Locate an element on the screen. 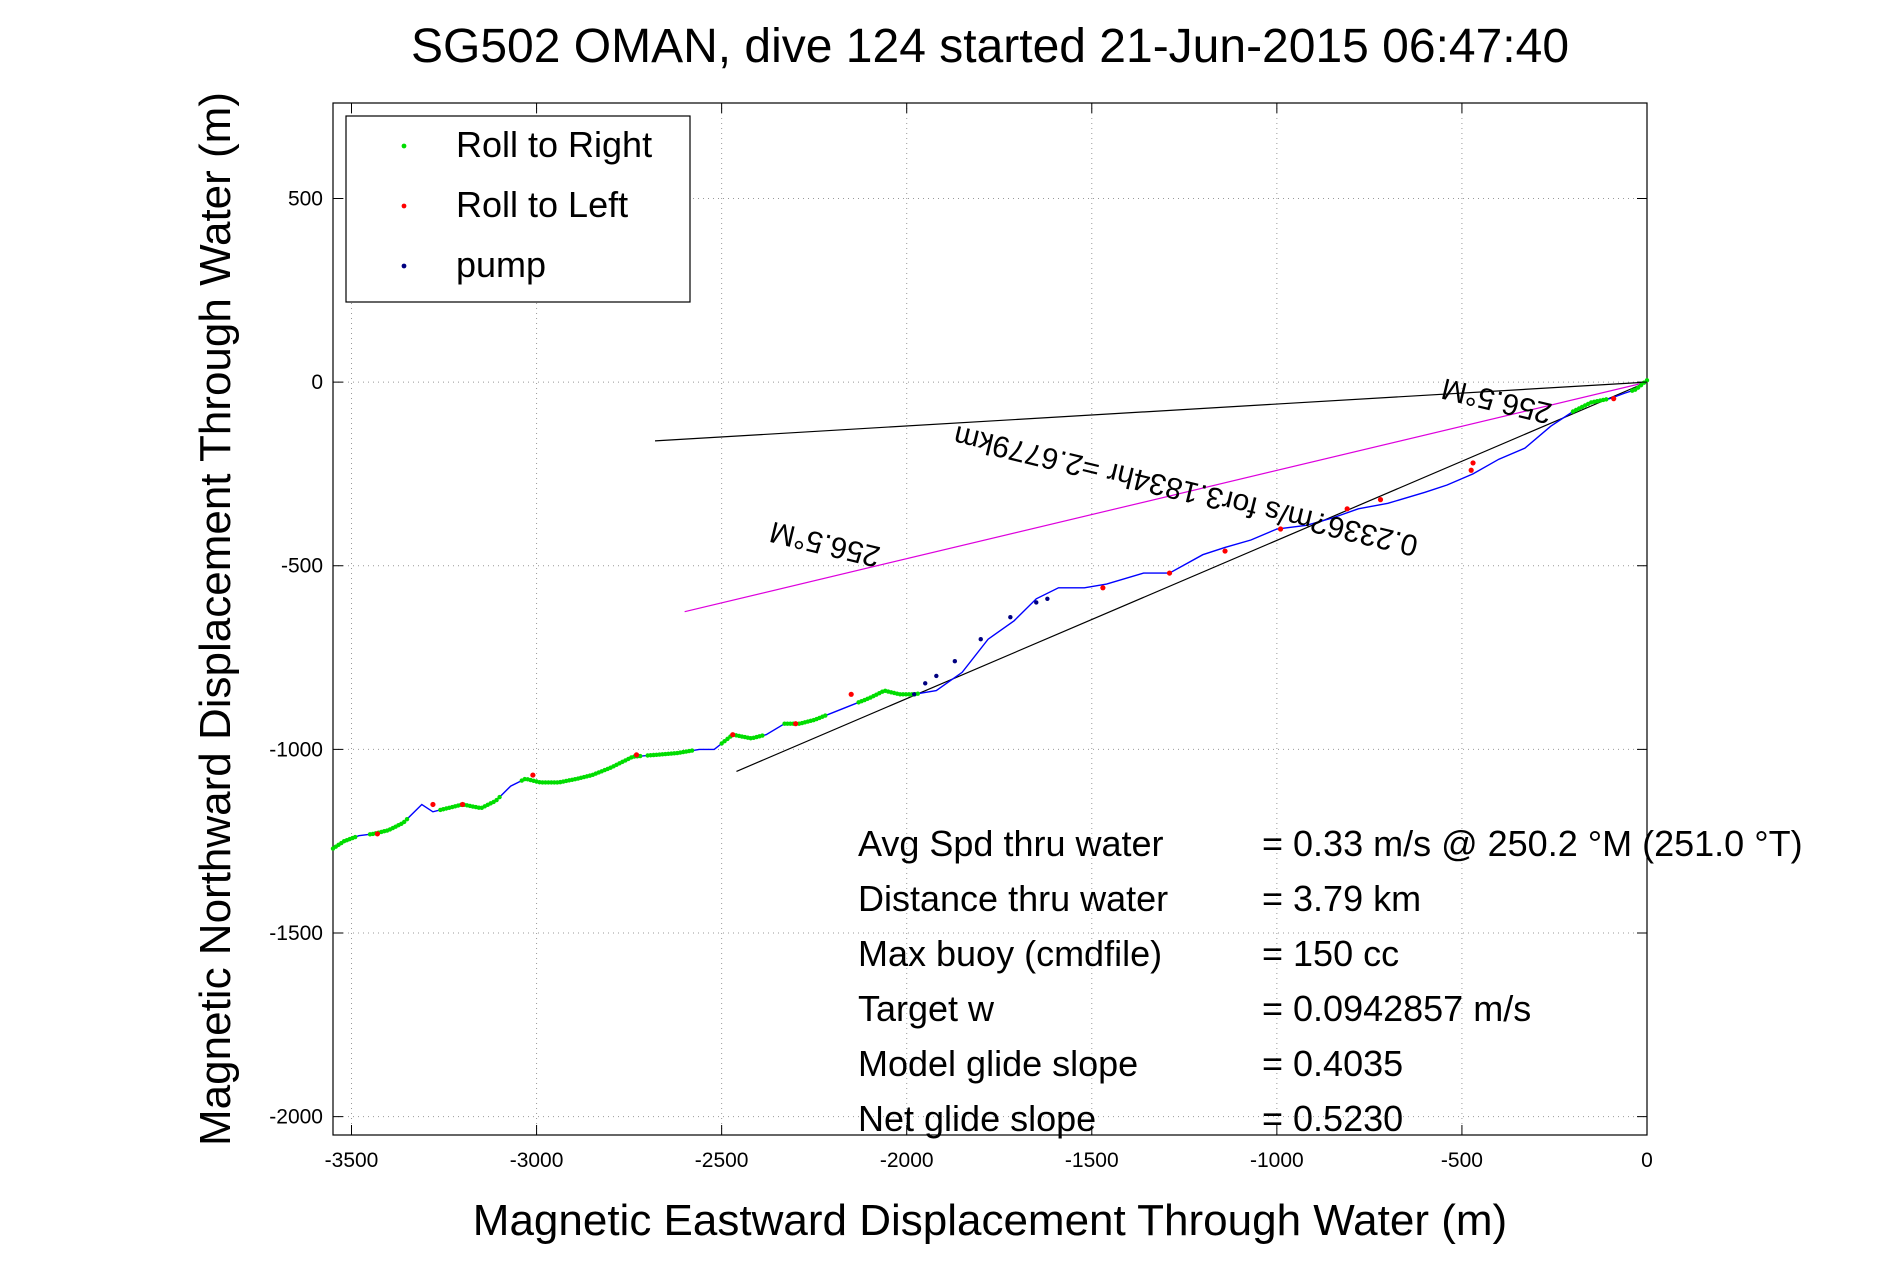 This screenshot has width=1891, height=1267. legend: Roll to Right Roll to Left pump is located at coordinates (518, 209).